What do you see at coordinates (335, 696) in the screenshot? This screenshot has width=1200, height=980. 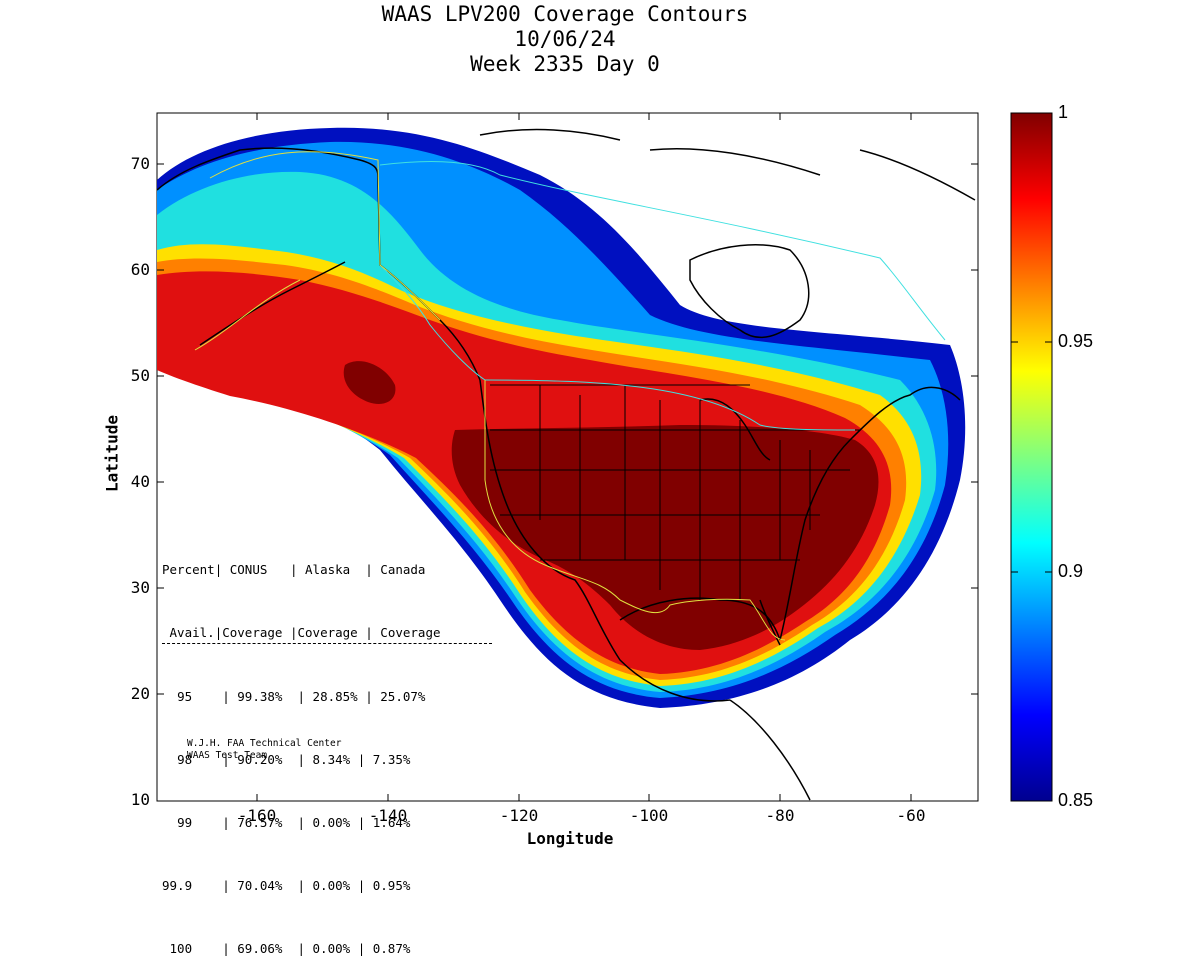 I see `row-alaska: 28.85%` at bounding box center [335, 696].